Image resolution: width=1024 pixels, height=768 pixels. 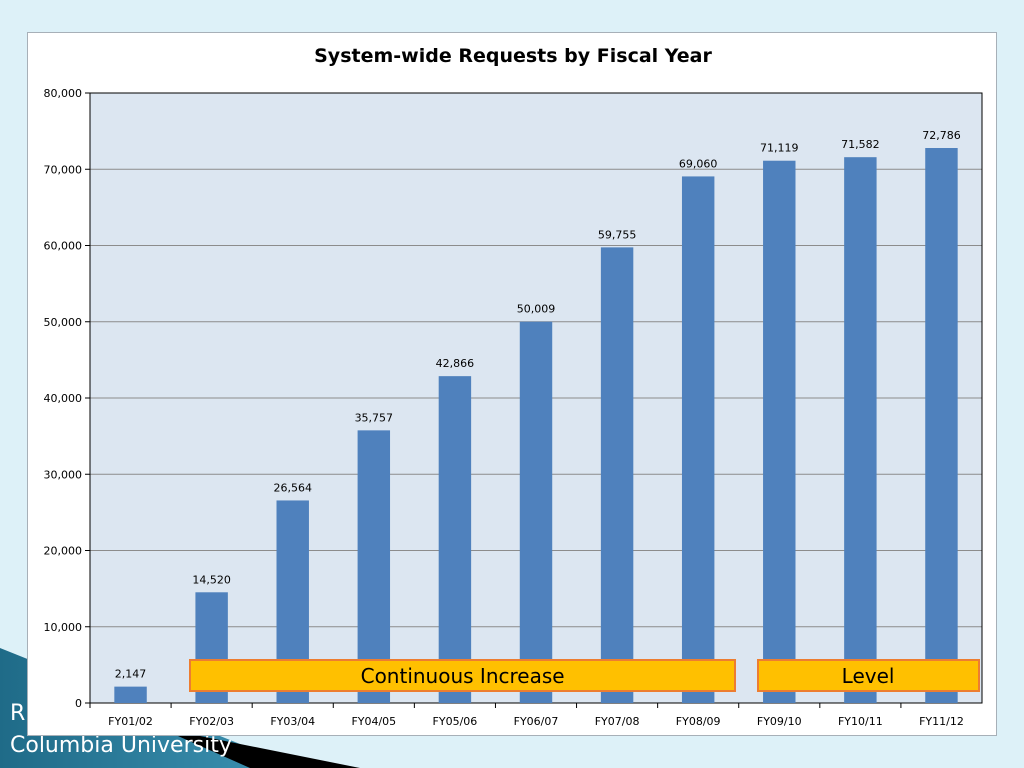 I want to click on phase-annotation-1: Continuous Increase, so click(x=462, y=675).